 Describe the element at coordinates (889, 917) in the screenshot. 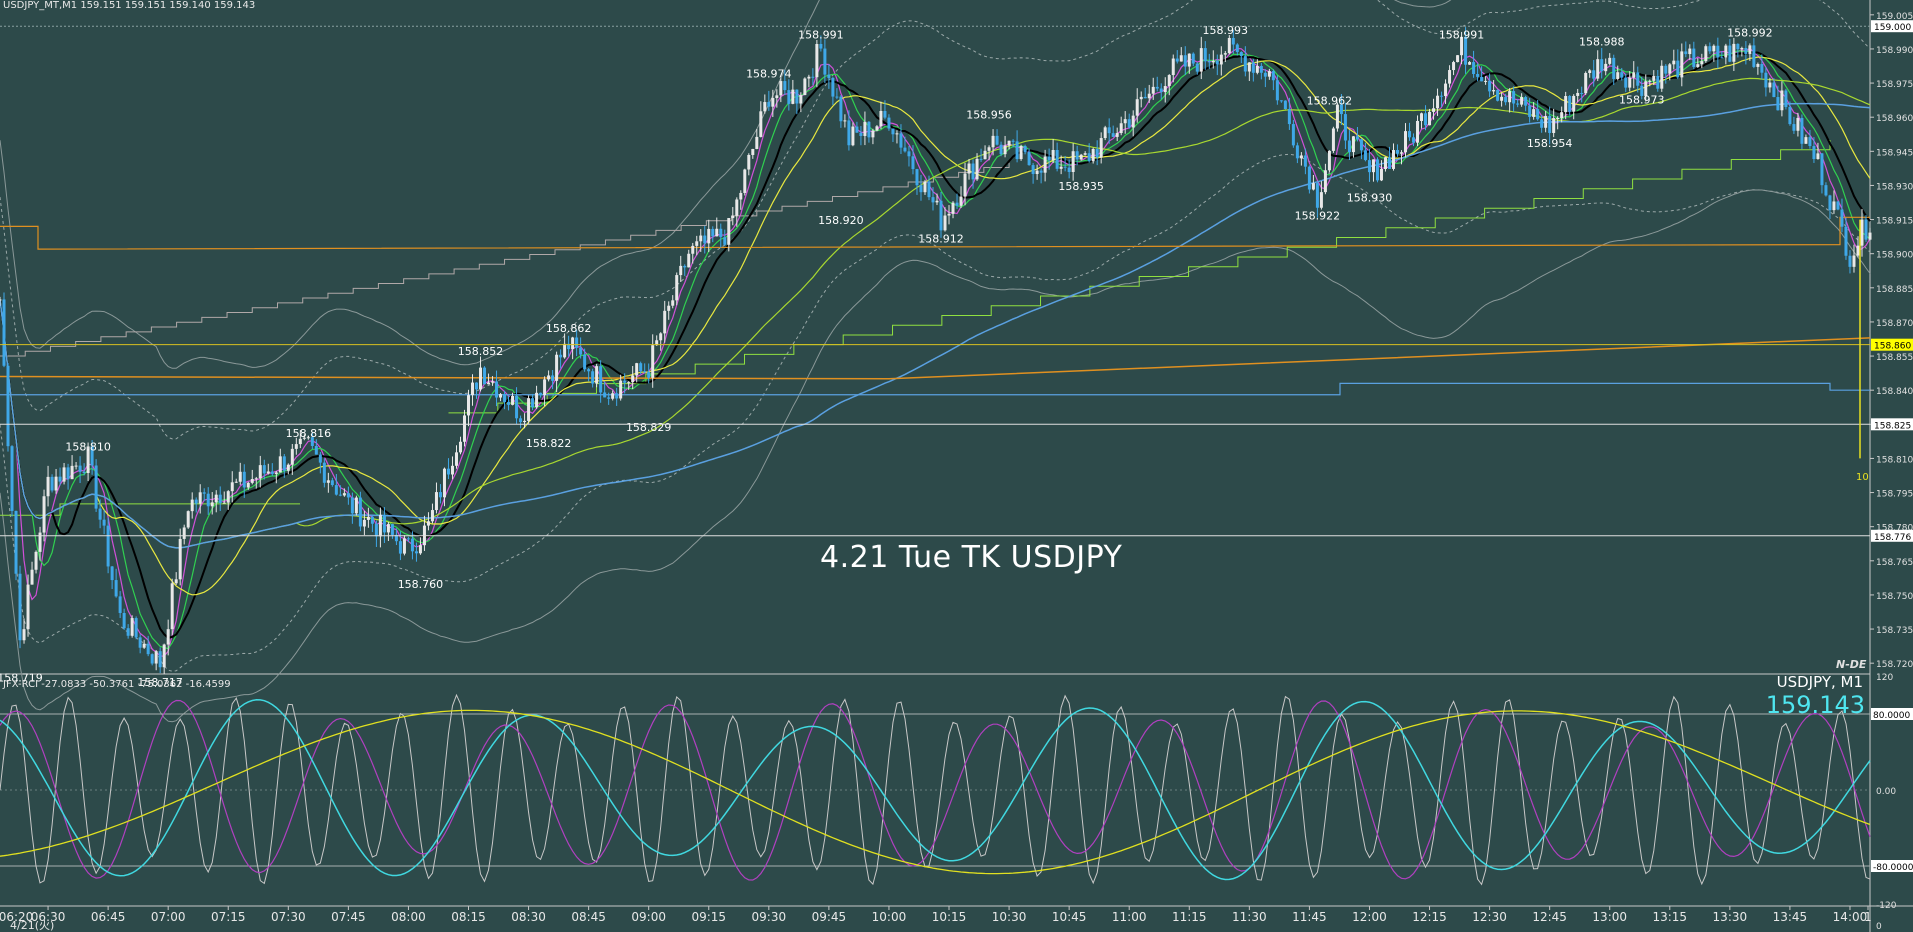

I see `time-tick-label: 10:00` at that location.